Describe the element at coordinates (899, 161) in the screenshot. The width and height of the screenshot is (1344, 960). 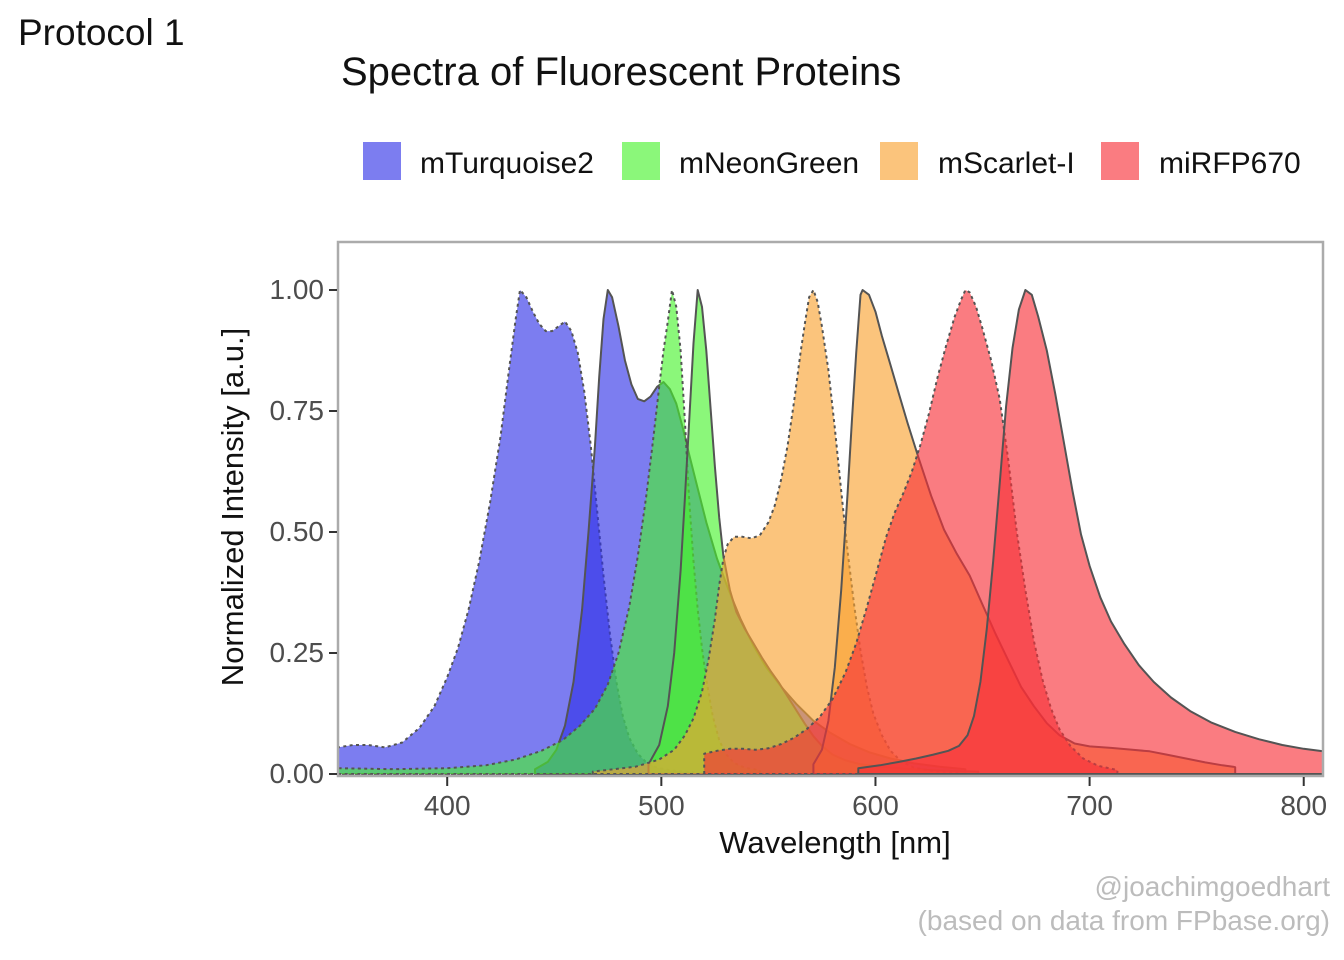
I see `legend-swatch-mScarlet-I` at that location.